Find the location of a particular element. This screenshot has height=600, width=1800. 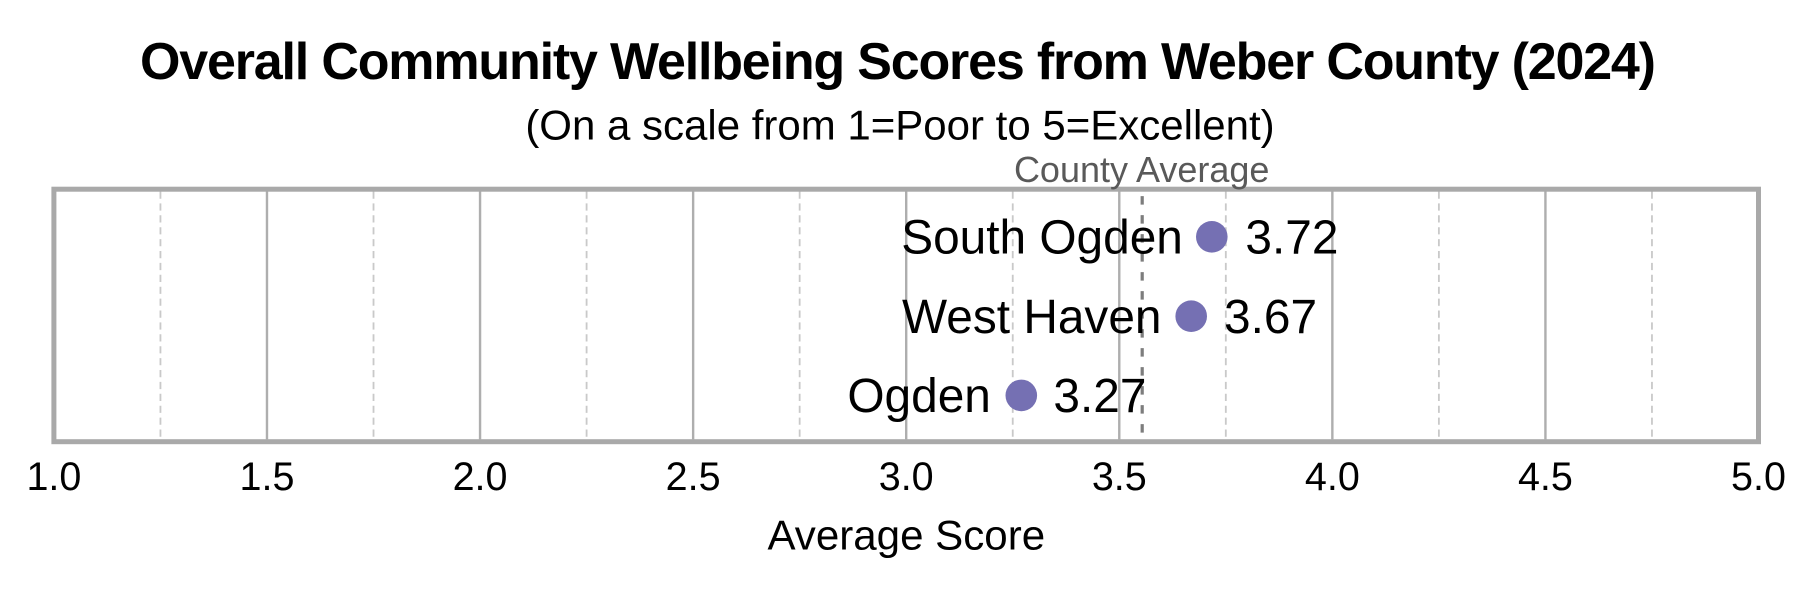

svg-text: 2.5 is located at coordinates (693, 477).